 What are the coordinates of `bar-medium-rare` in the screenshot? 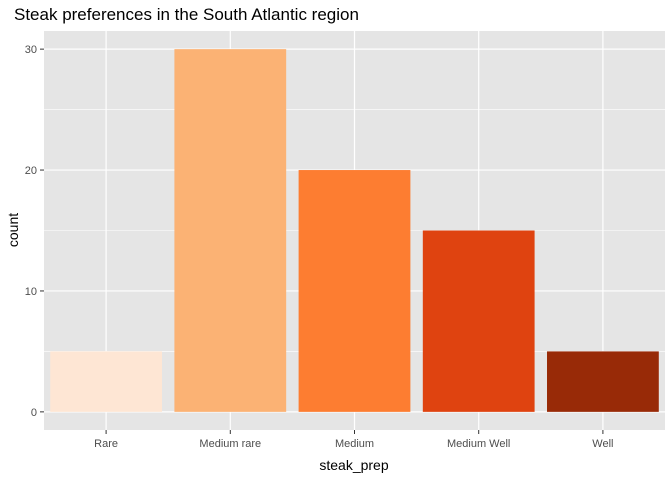 It's located at (230, 230).